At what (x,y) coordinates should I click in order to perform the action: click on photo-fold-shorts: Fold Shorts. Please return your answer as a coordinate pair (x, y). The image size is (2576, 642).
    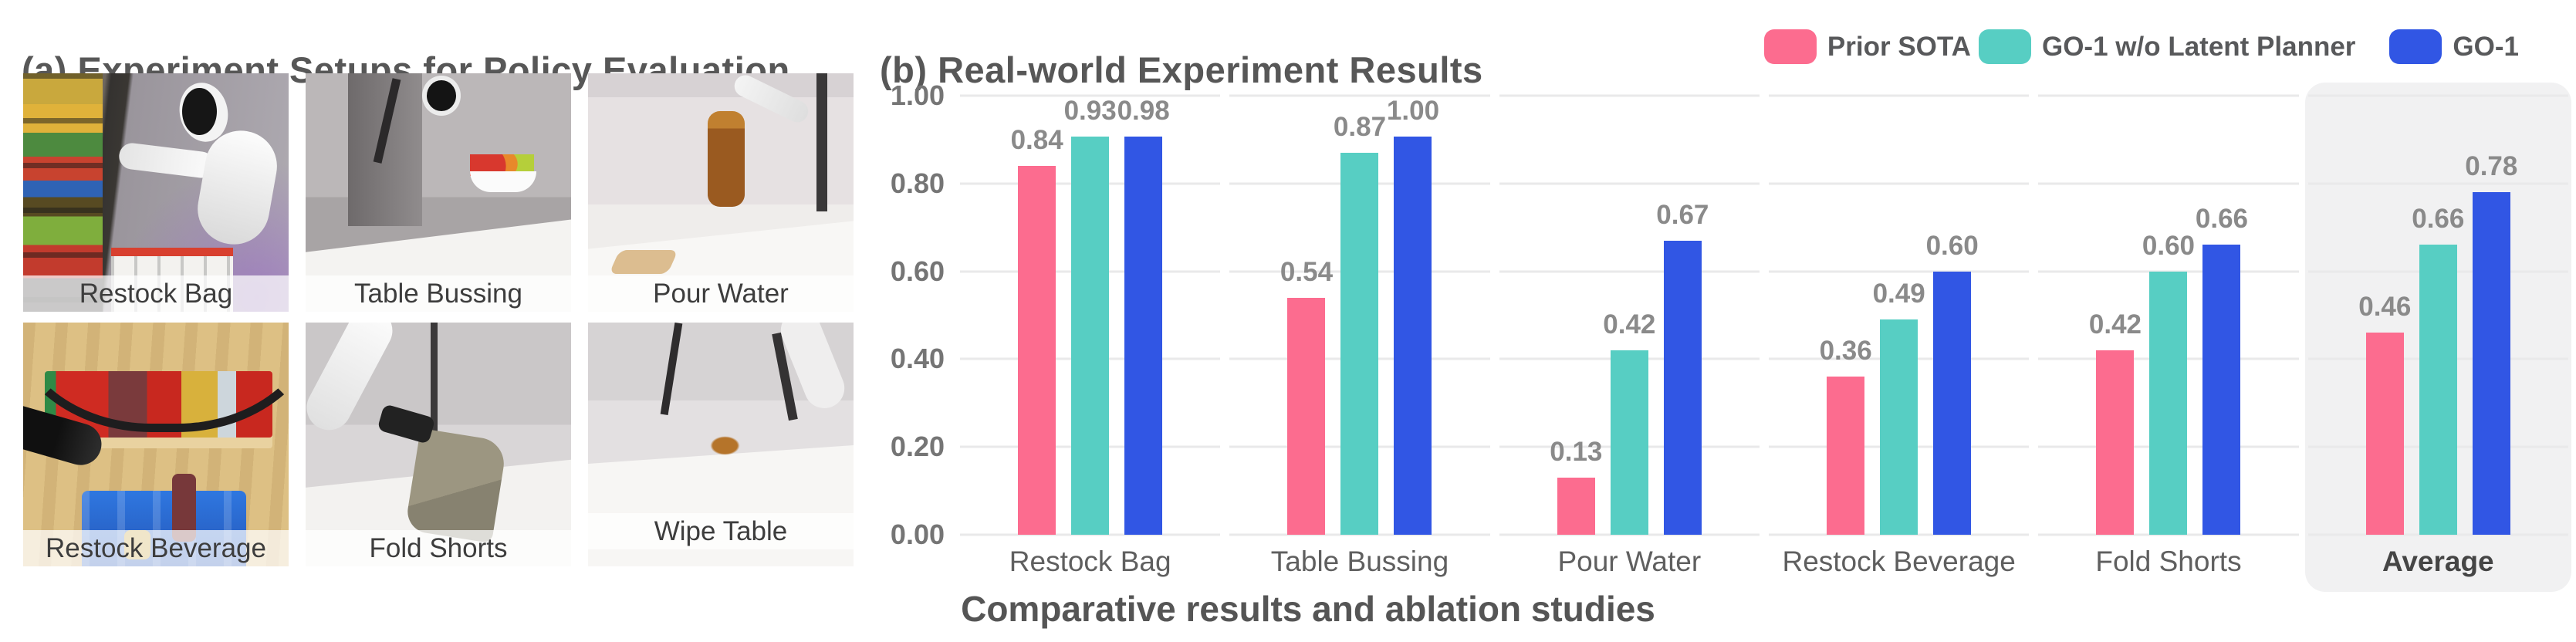
    Looking at the image, I should click on (438, 444).